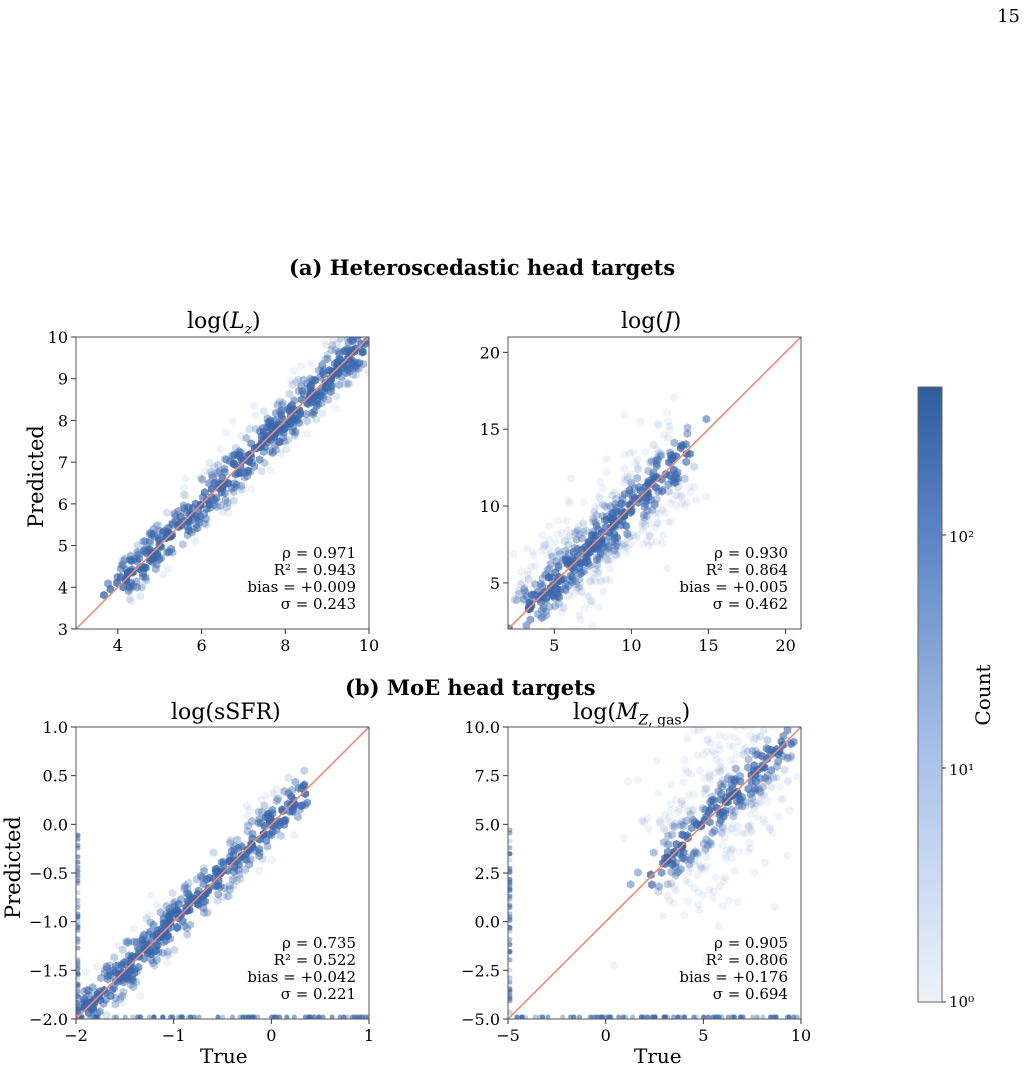  What do you see at coordinates (487, 776) in the screenshot?
I see `y-tick-label: 7.5` at bounding box center [487, 776].